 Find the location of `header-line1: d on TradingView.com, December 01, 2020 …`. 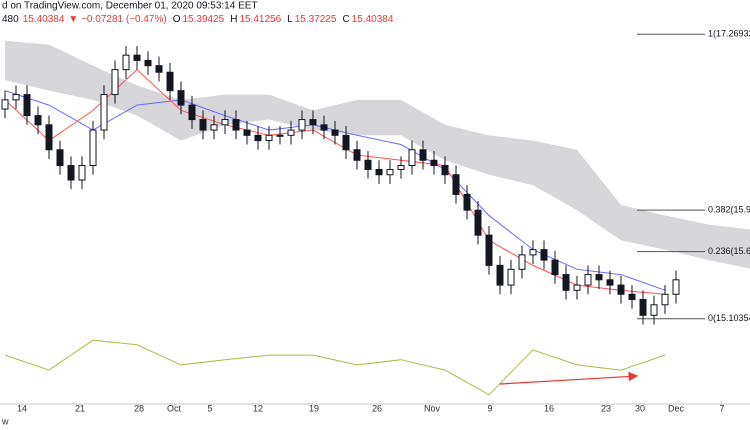

header-line1: d on TradingView.com, December 01, 2020 … is located at coordinates (130, 6).